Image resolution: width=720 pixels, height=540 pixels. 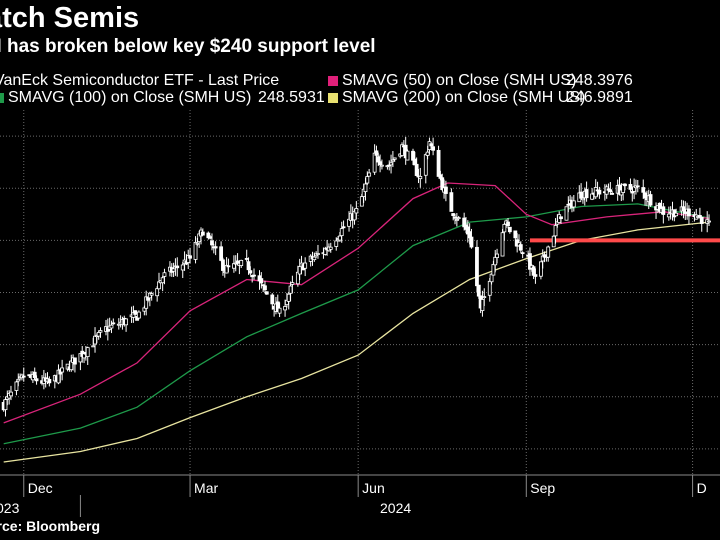 What do you see at coordinates (40, 488) in the screenshot?
I see `x-tick-label: Dec` at bounding box center [40, 488].